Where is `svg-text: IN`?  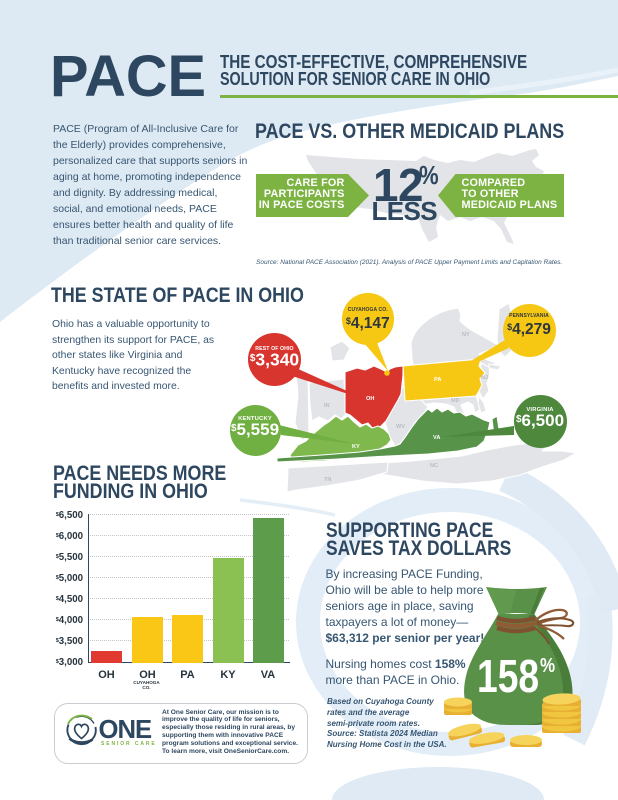 svg-text: IN is located at coordinates (327, 406).